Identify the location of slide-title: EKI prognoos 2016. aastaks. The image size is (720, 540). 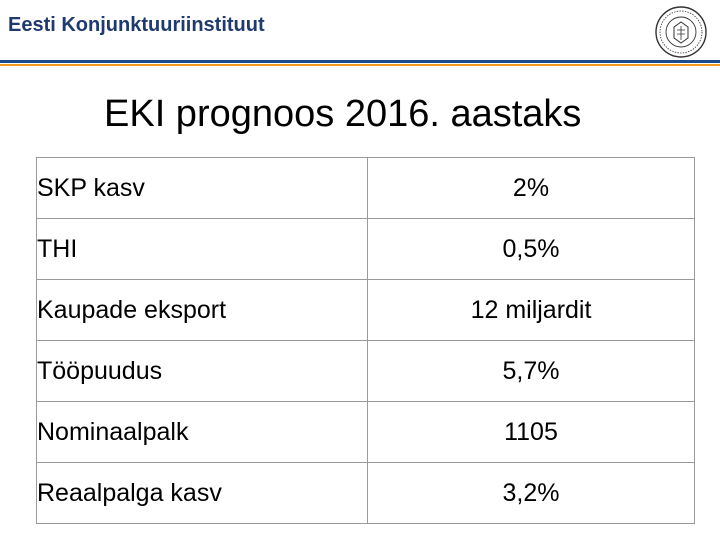
(343, 114).